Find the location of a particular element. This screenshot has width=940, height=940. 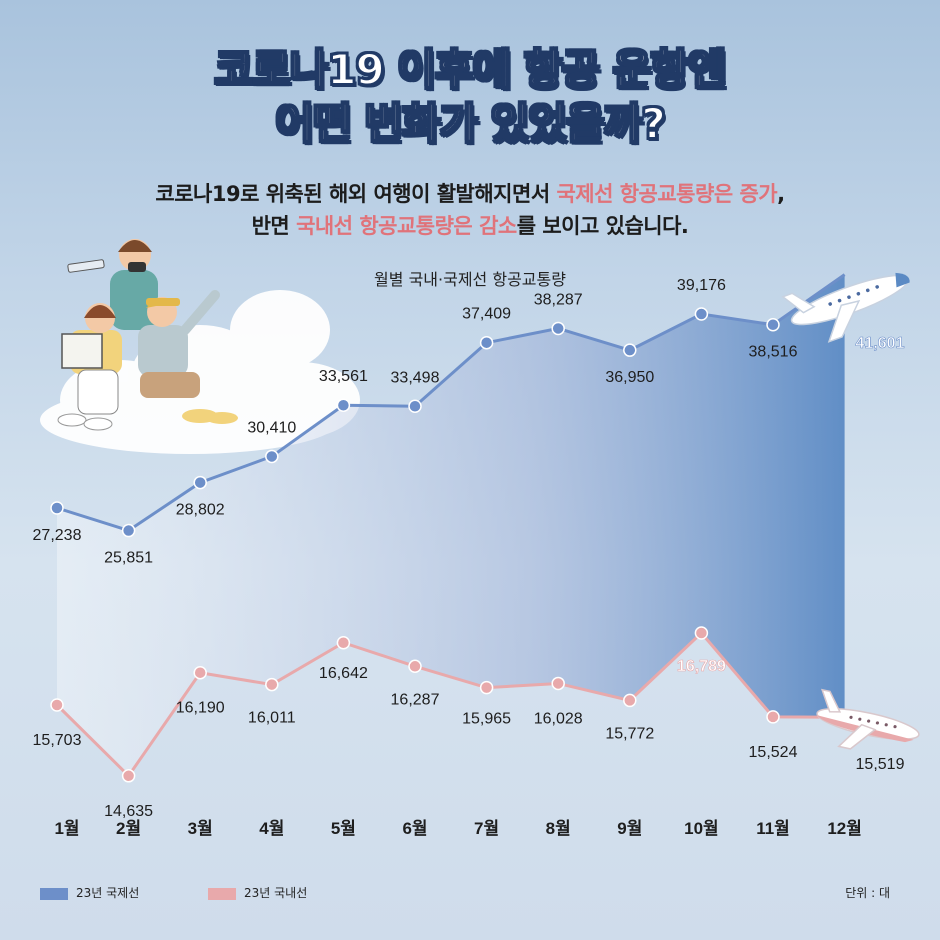

x-tick-label-5: 5월 is located at coordinates (343, 828).